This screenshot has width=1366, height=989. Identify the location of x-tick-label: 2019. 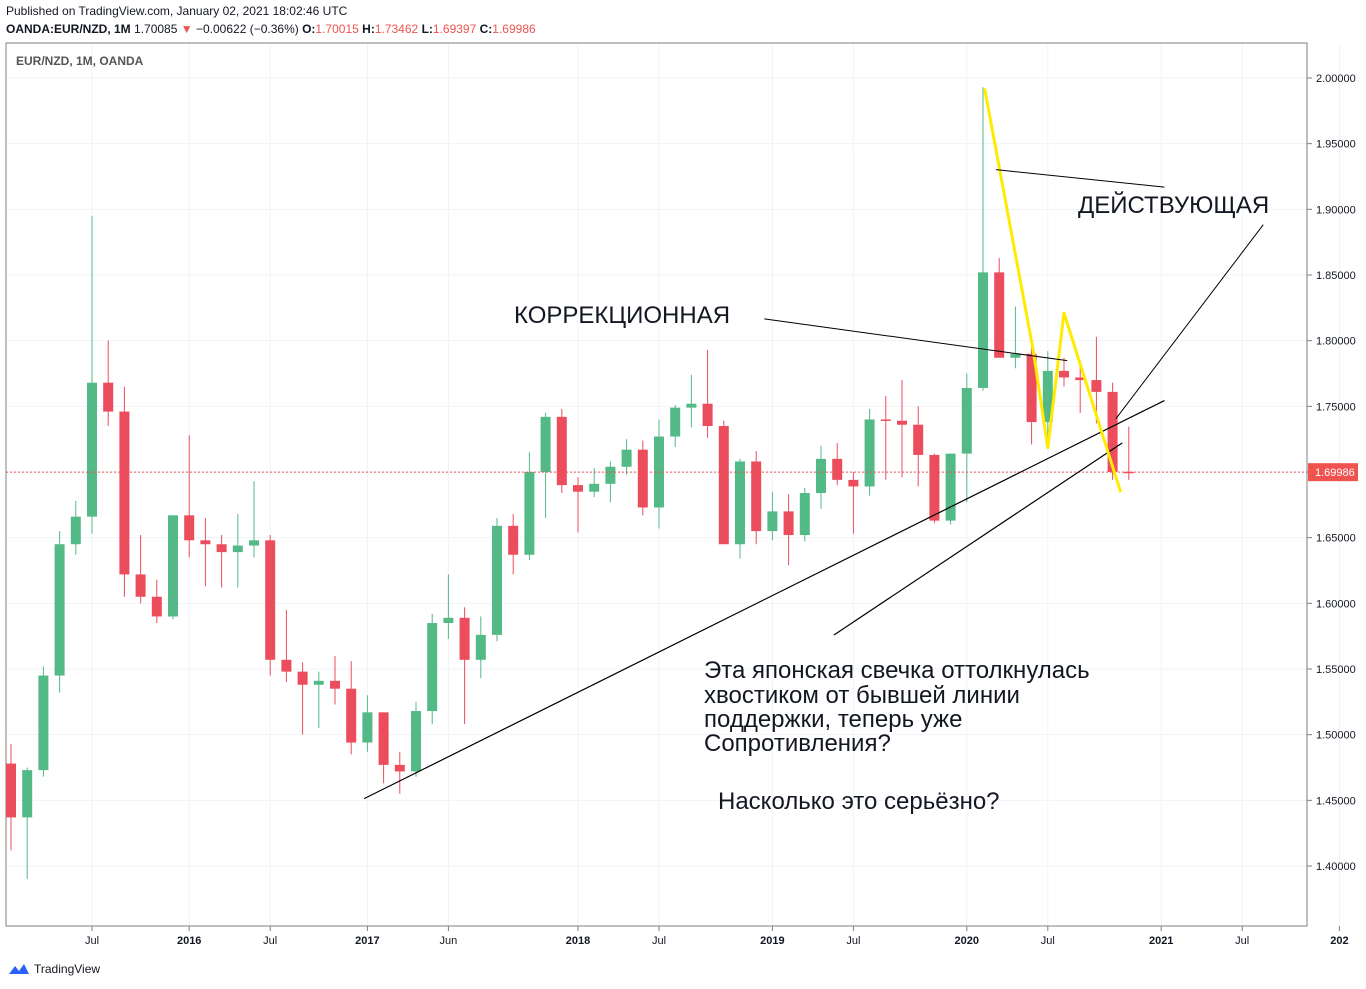
(772, 941).